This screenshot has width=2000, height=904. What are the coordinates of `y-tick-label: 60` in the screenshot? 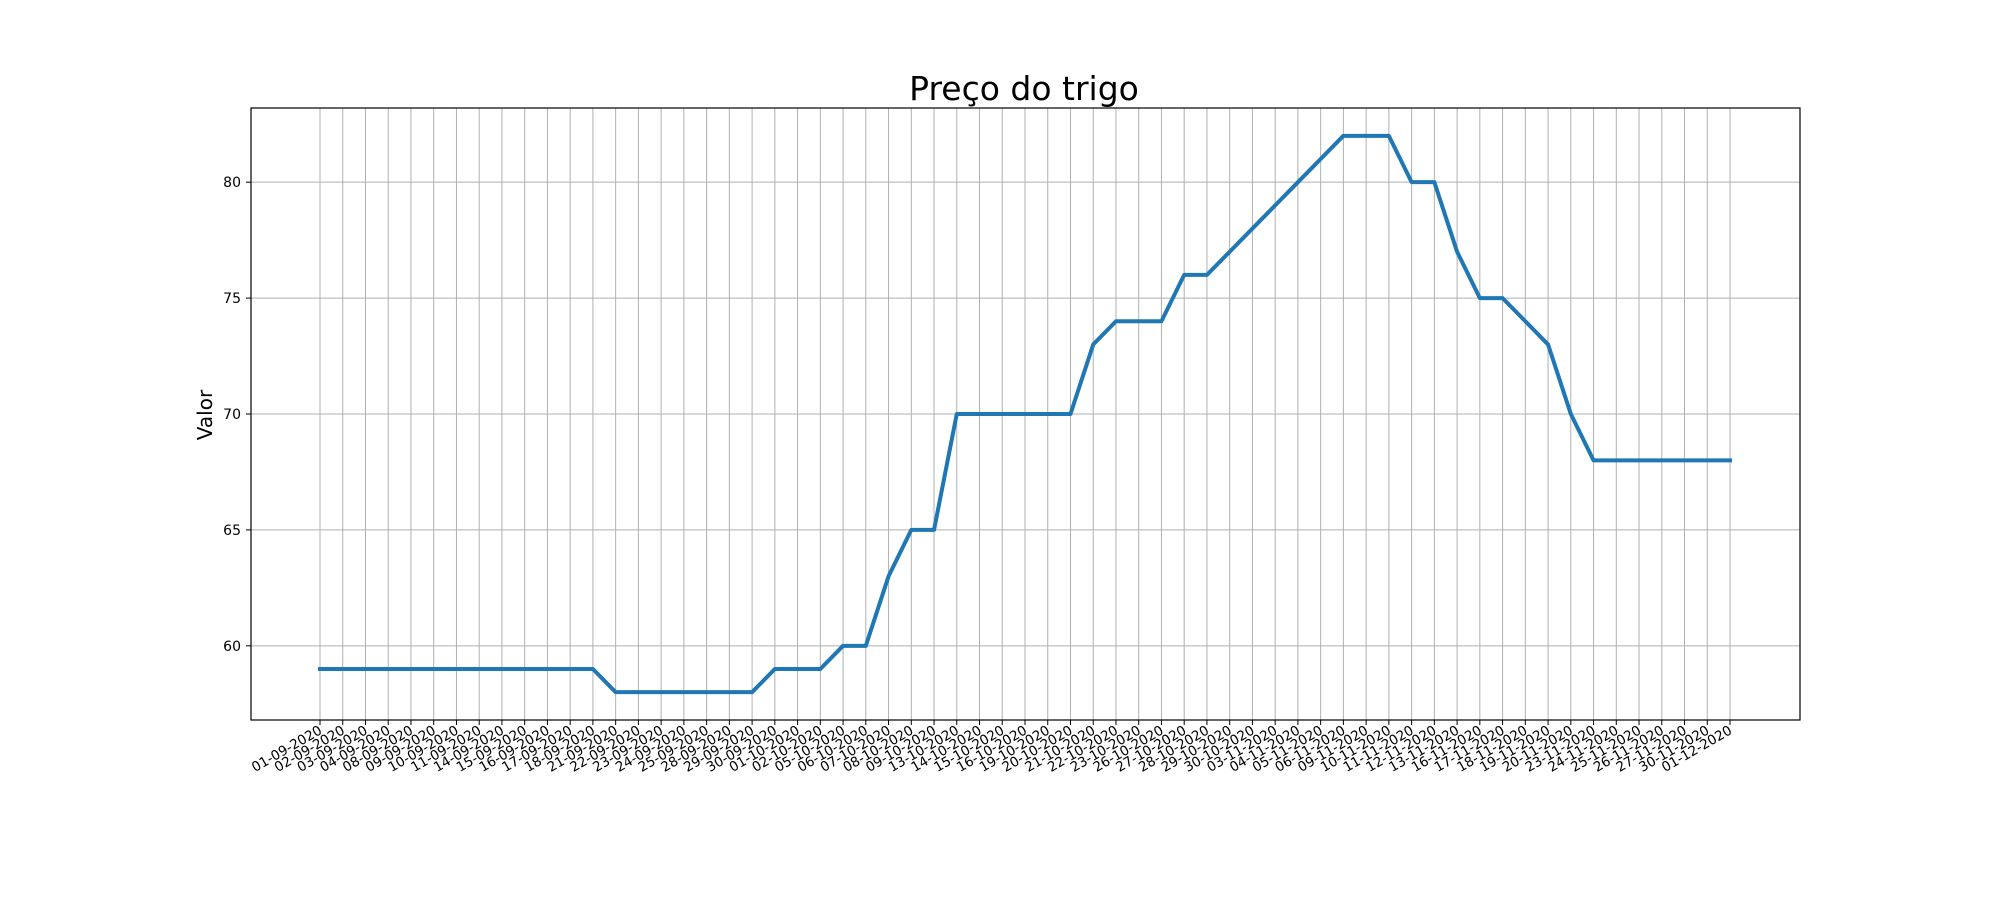 It's located at (232, 647).